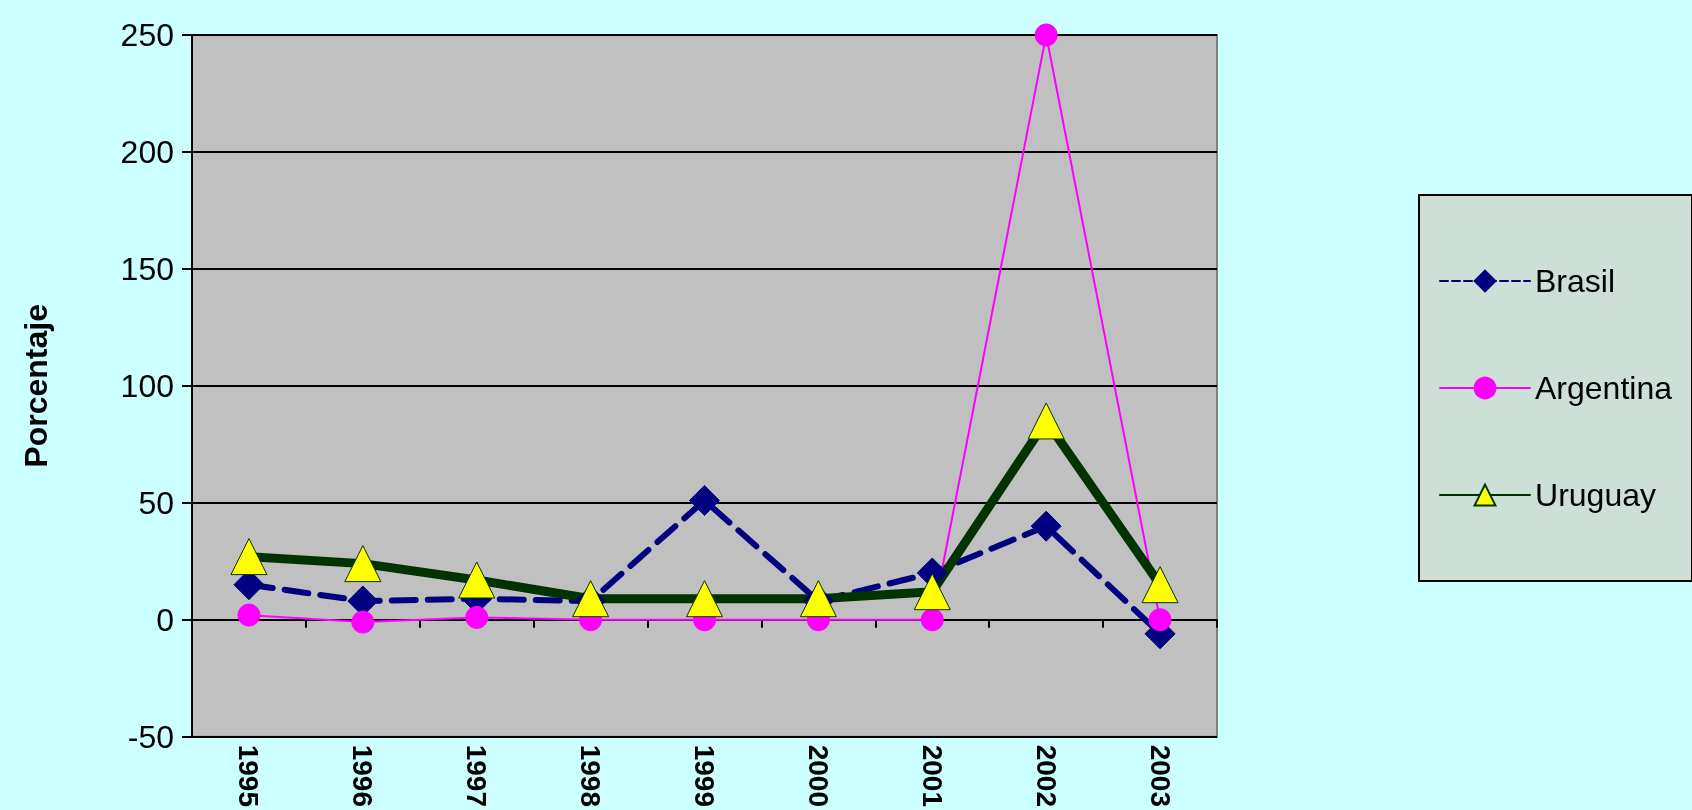 This screenshot has width=1692, height=810. I want to click on x-tick-label: 1996, so click(363, 776).